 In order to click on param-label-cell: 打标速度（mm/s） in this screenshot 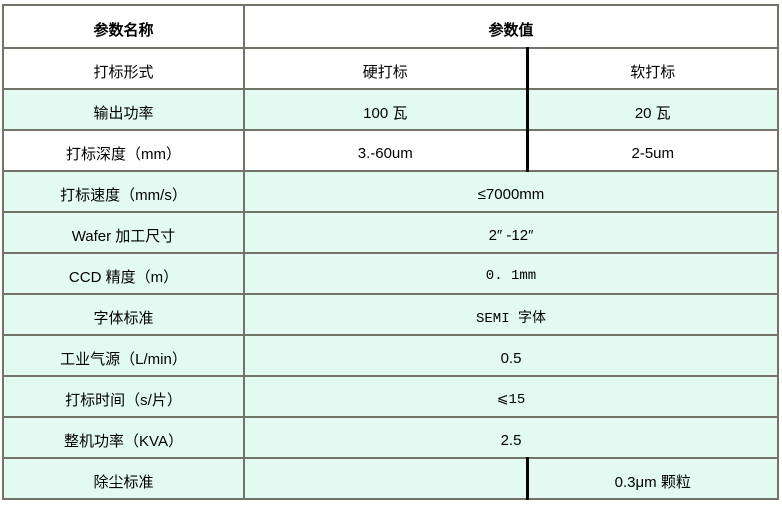, I will do `click(123, 191)`.